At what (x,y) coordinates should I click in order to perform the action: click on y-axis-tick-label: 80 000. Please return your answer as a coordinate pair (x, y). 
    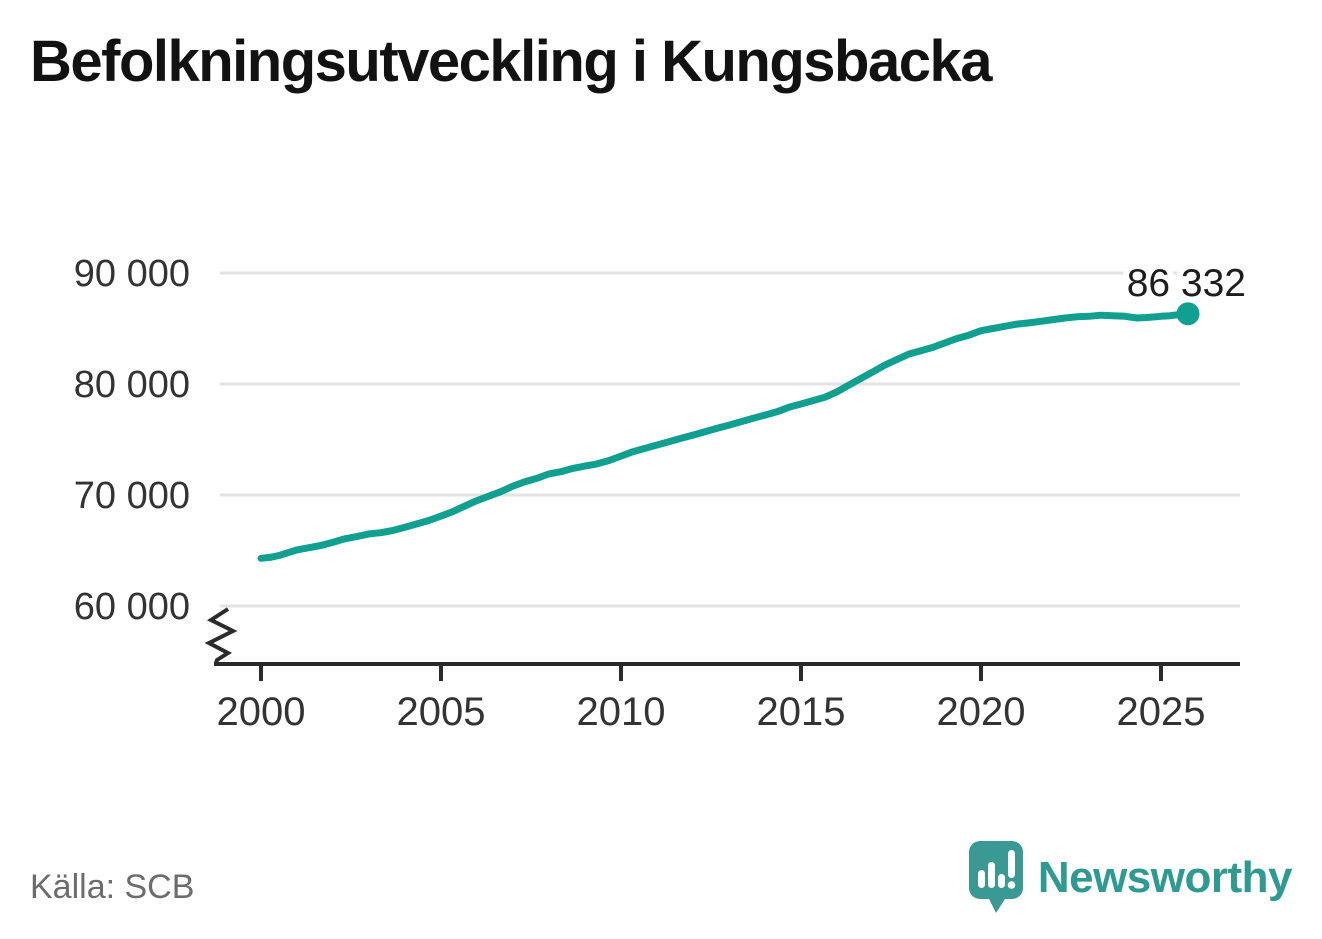
    Looking at the image, I should click on (132, 385).